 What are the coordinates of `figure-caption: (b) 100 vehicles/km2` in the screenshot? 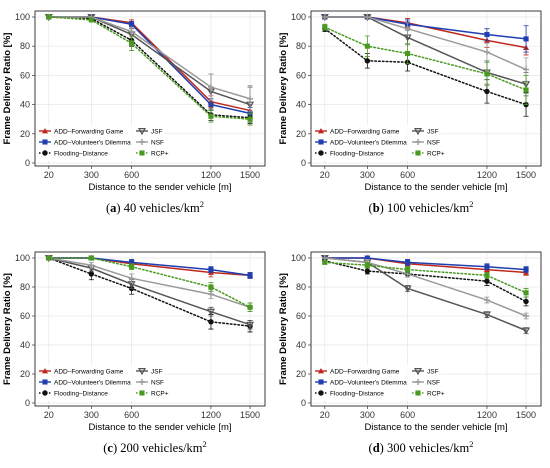 It's located at (421, 207).